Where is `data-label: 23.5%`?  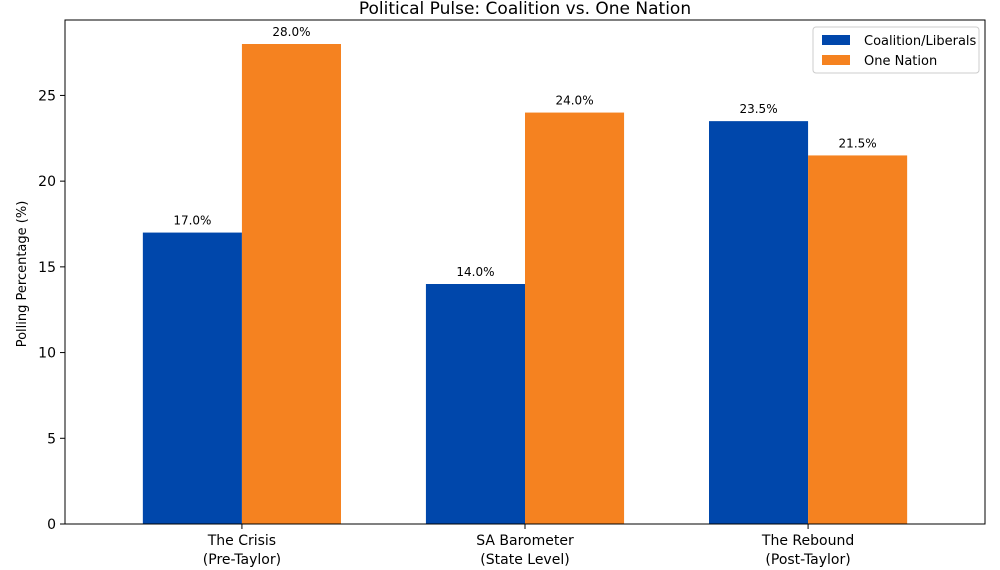
data-label: 23.5% is located at coordinates (758, 109).